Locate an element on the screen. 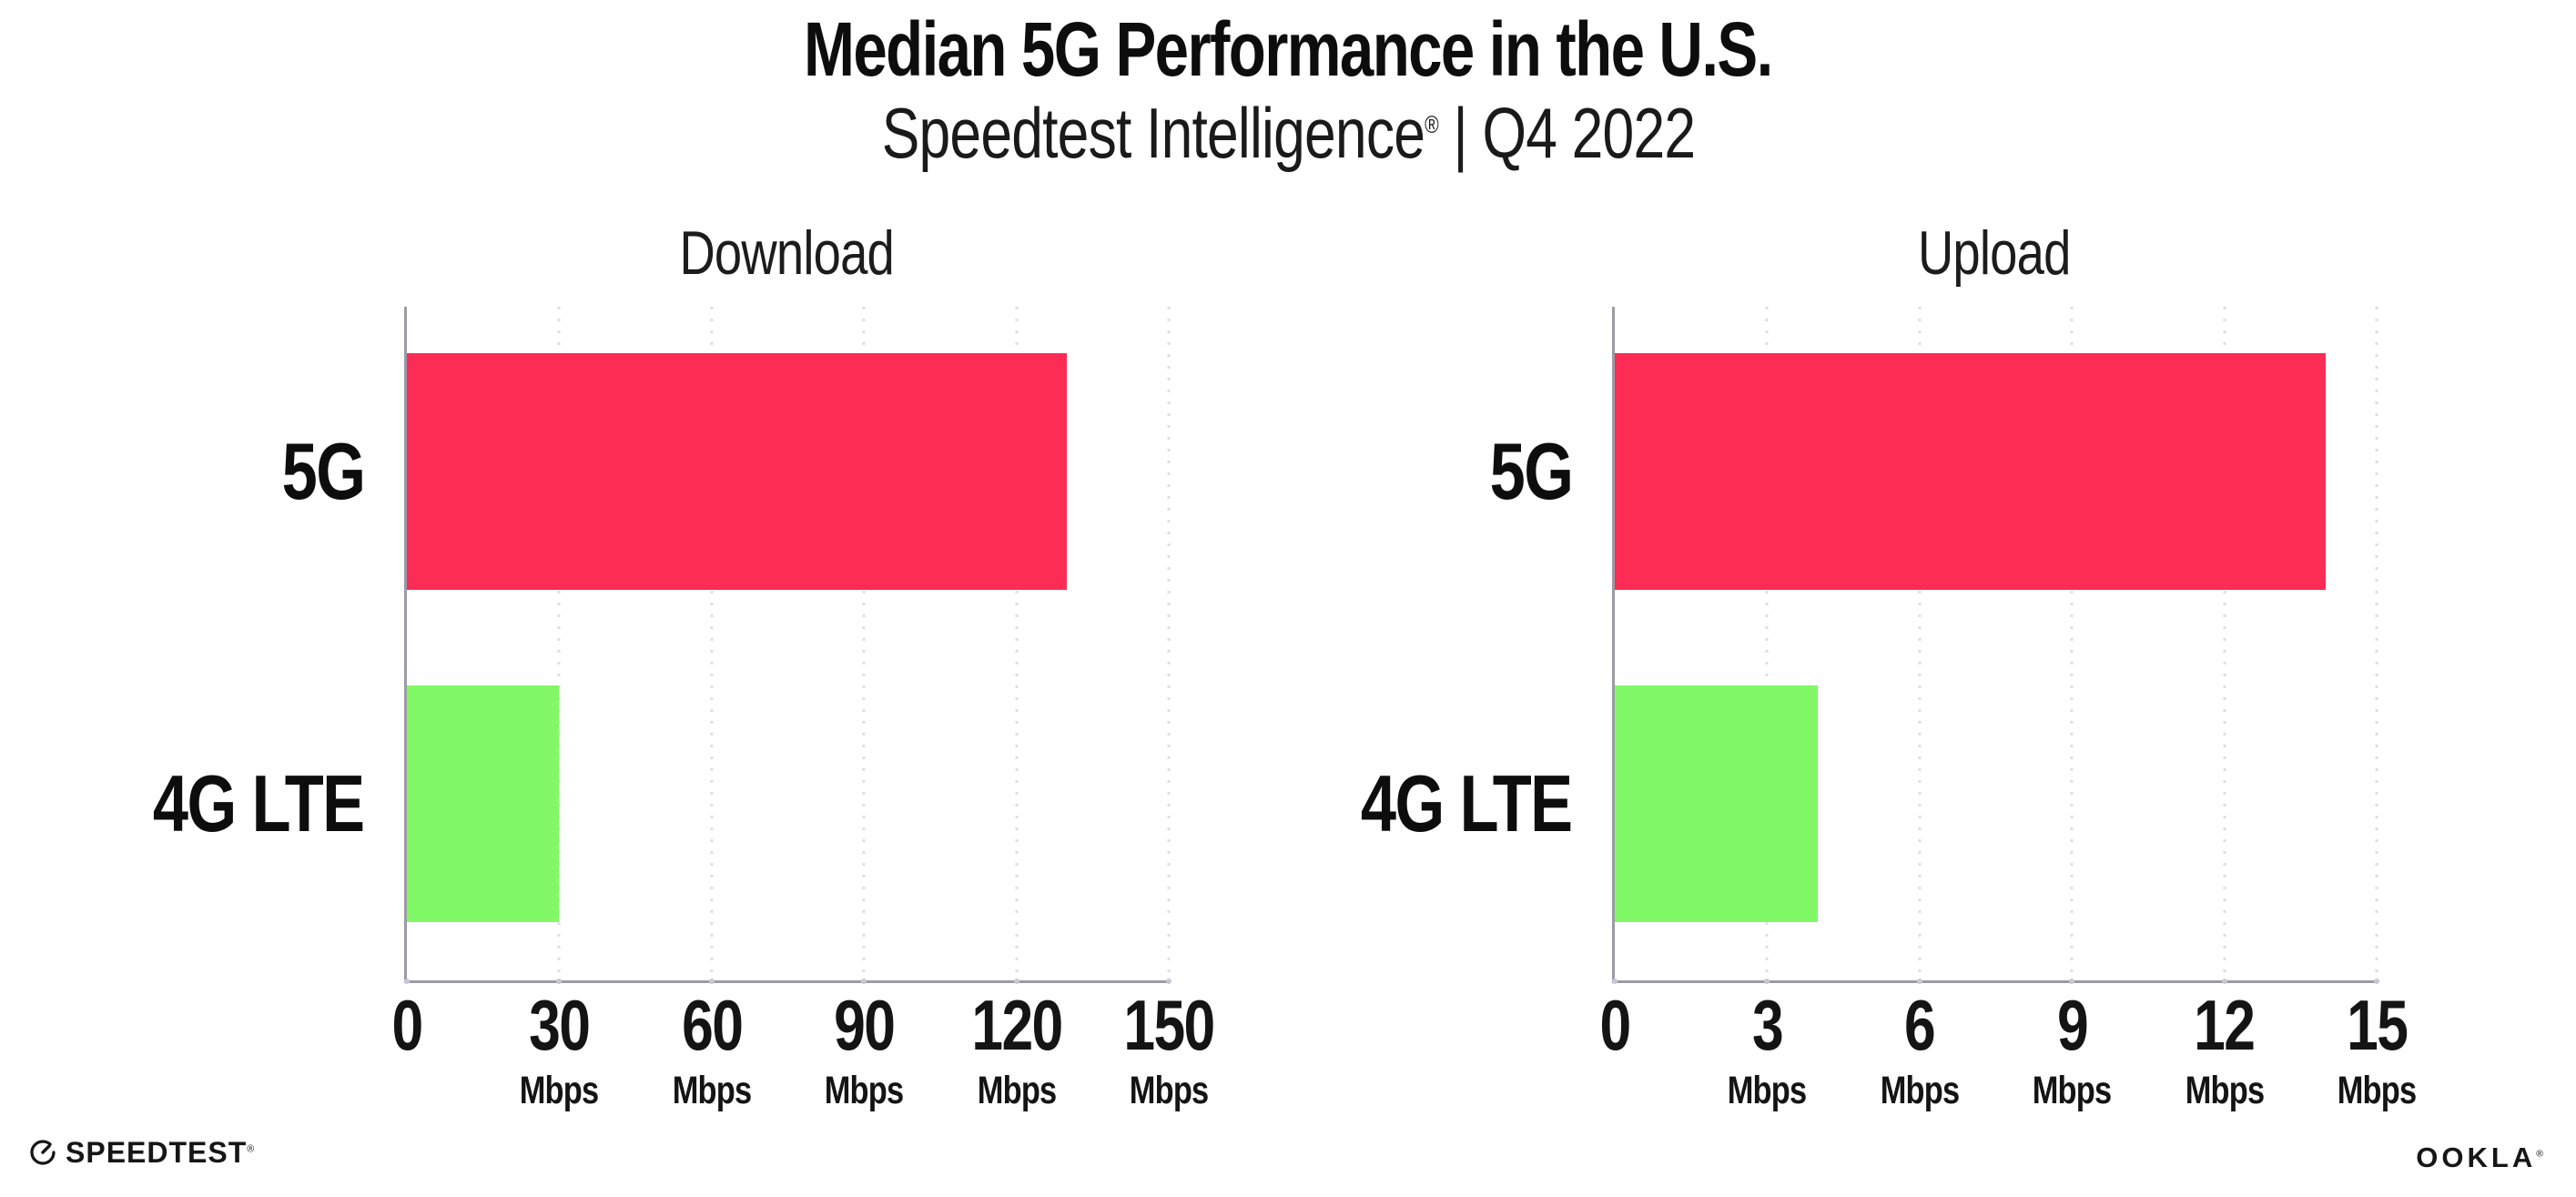 The width and height of the screenshot is (2576, 1197). chart-title-download-text: Download is located at coordinates (786, 253).